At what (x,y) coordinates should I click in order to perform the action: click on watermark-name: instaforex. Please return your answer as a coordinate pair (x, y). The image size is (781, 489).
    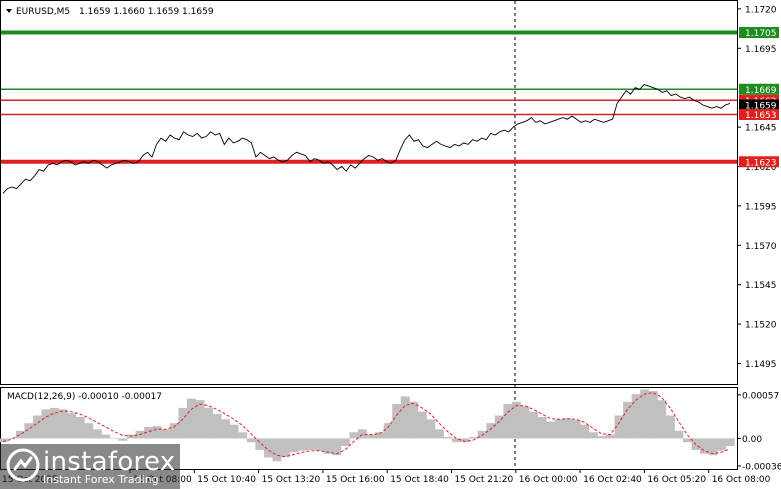
    Looking at the image, I should click on (109, 462).